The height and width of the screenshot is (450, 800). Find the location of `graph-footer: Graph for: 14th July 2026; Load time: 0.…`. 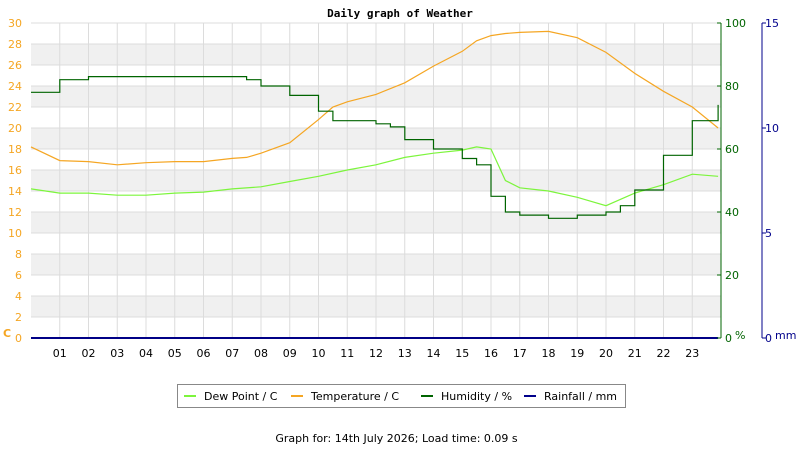

graph-footer: Graph for: 14th July 2026; Load time: 0.… is located at coordinates (396, 438).